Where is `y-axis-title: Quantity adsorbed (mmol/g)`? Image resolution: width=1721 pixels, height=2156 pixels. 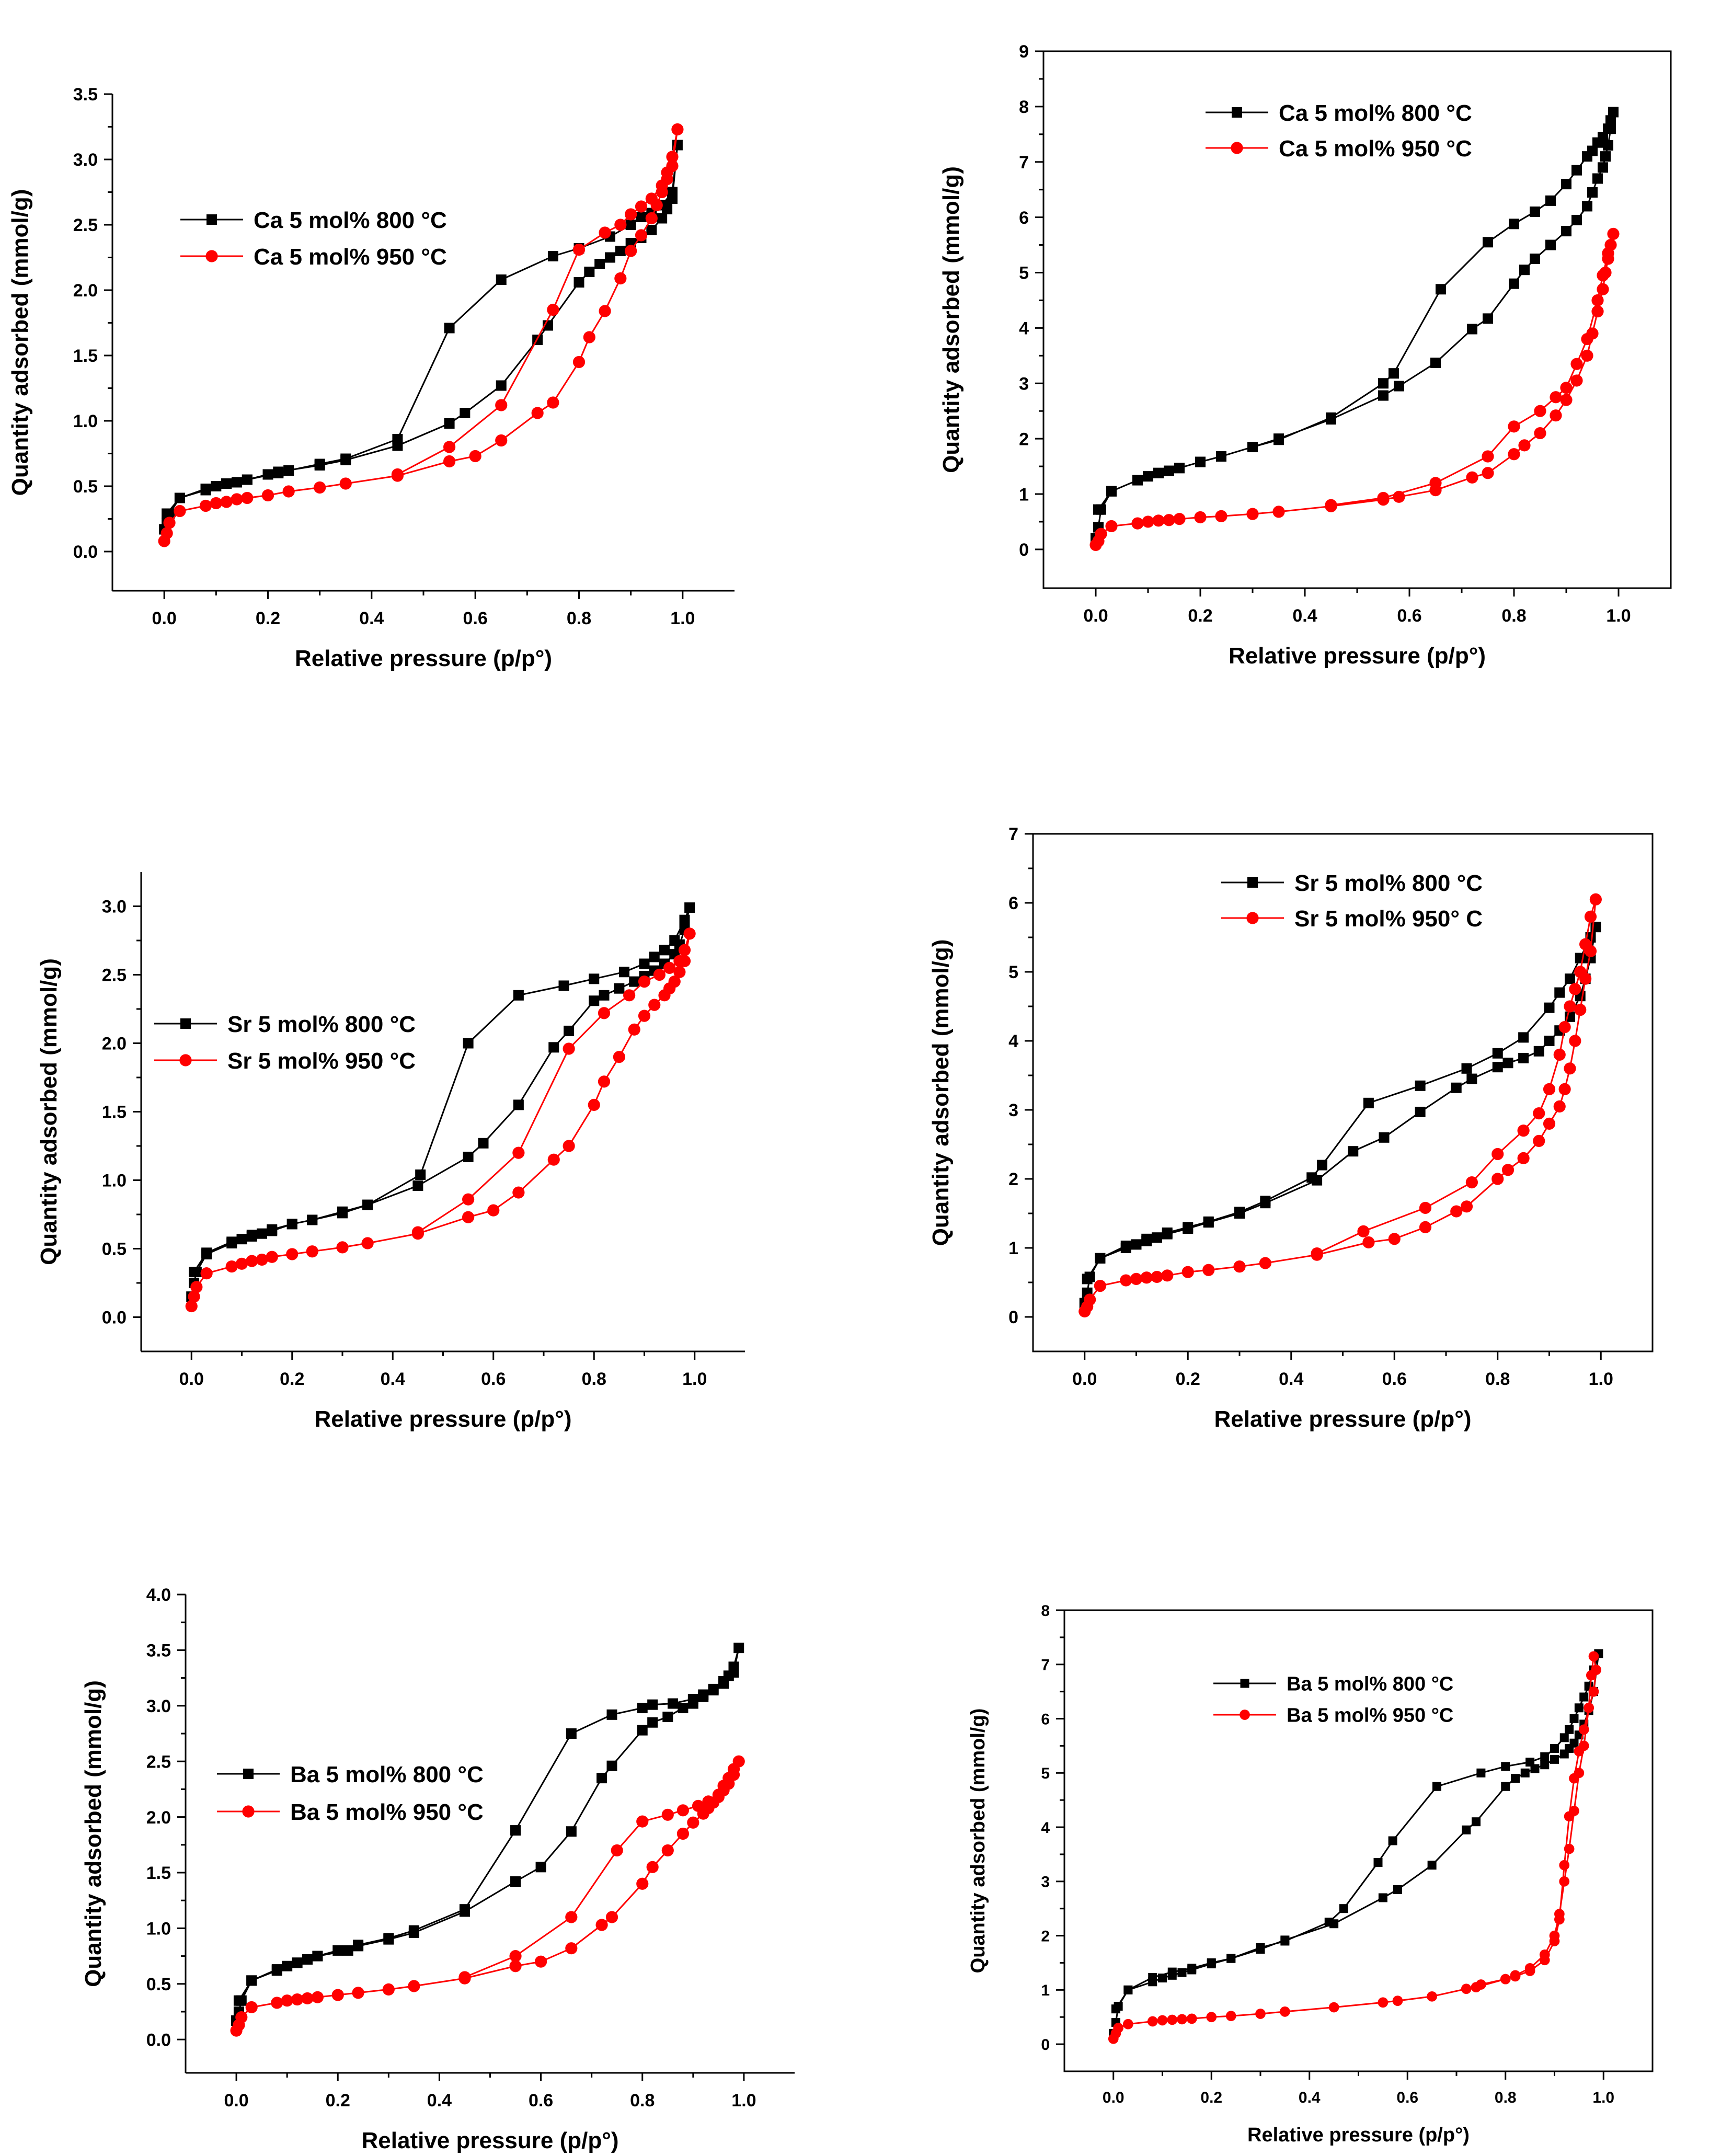 y-axis-title: Quantity adsorbed (mmol/g) is located at coordinates (93, 1833).